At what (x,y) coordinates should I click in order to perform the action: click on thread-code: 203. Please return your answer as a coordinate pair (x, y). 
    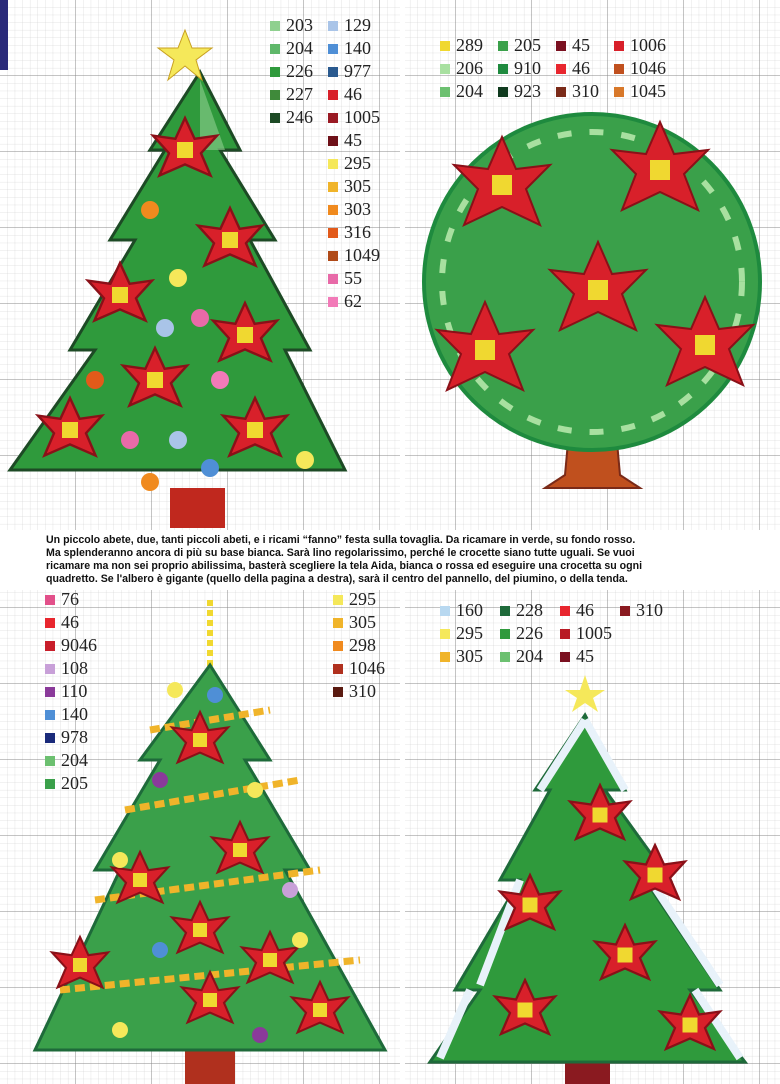
    Looking at the image, I should click on (299, 25).